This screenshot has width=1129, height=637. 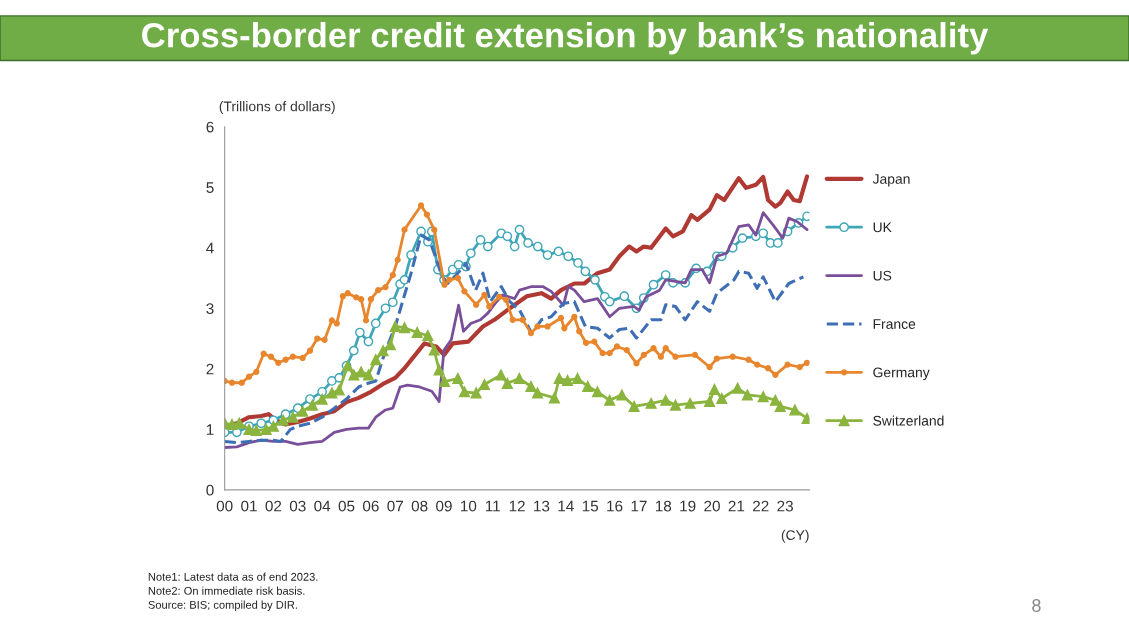 I want to click on chart-title: Cross-border credit extension by bank’s nationality, so click(x=565, y=38).